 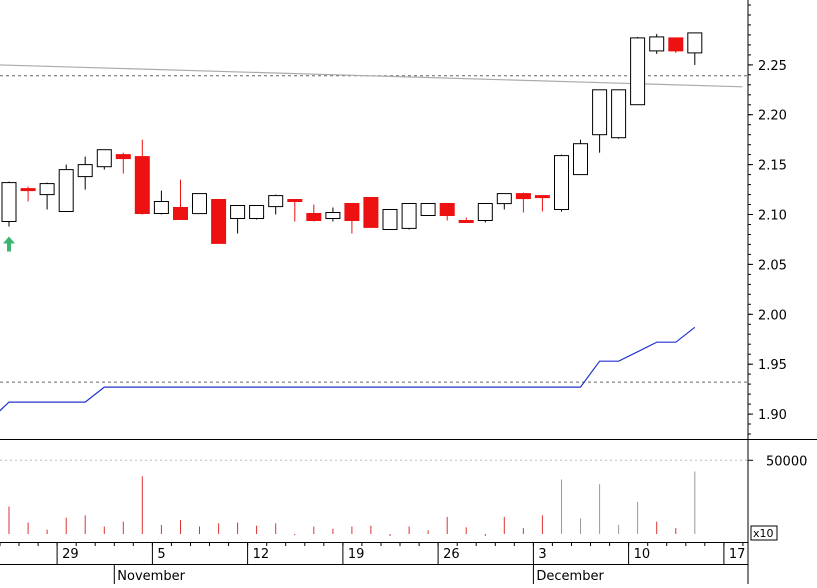 I want to click on price-tick-label: 2.25, so click(x=772, y=66).